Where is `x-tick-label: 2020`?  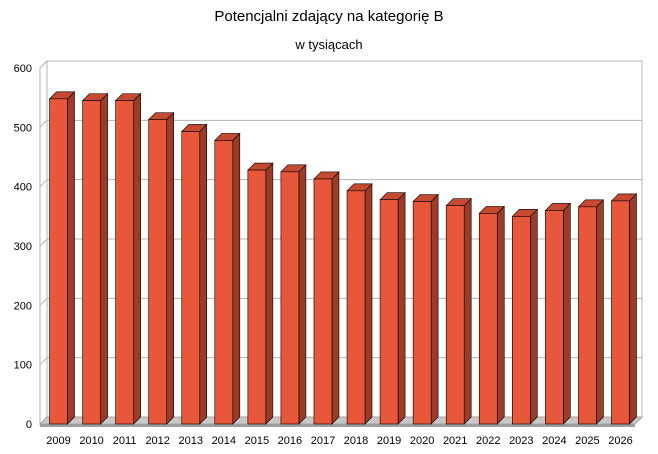 x-tick-label: 2020 is located at coordinates (422, 441).